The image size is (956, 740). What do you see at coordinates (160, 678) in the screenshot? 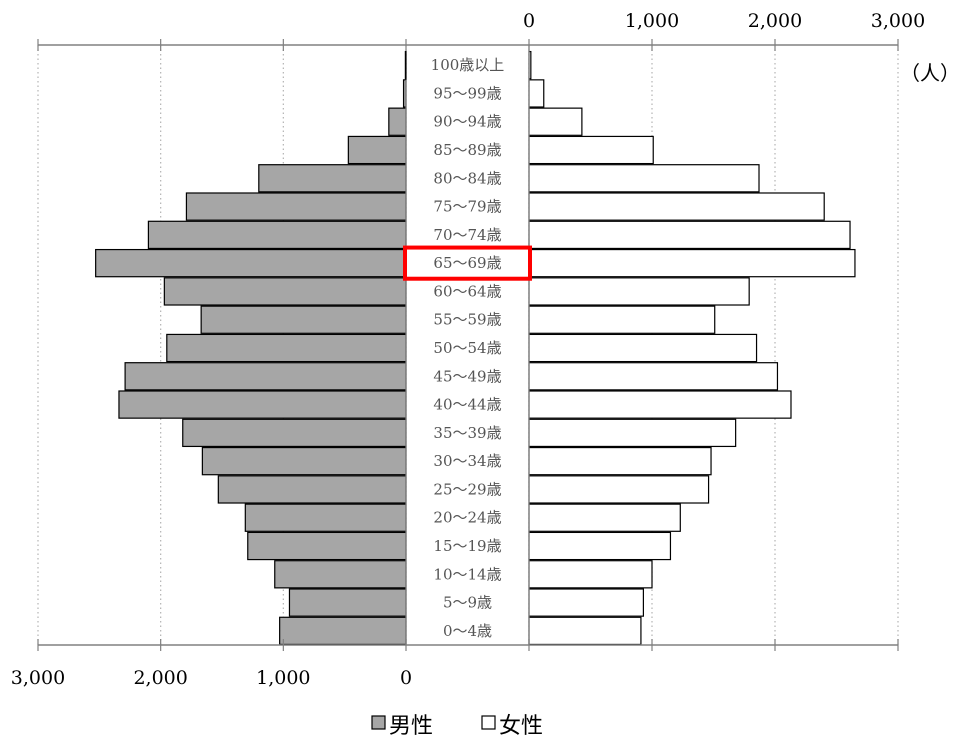
I see `bottom-axis-tick-label: 2,000` at bounding box center [160, 678].